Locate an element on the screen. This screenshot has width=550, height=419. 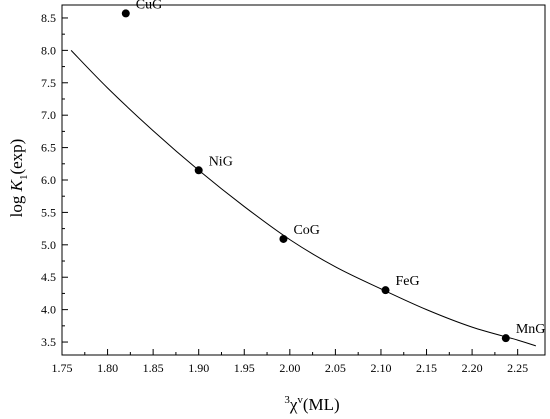
data-point-cug is located at coordinates (125, 13).